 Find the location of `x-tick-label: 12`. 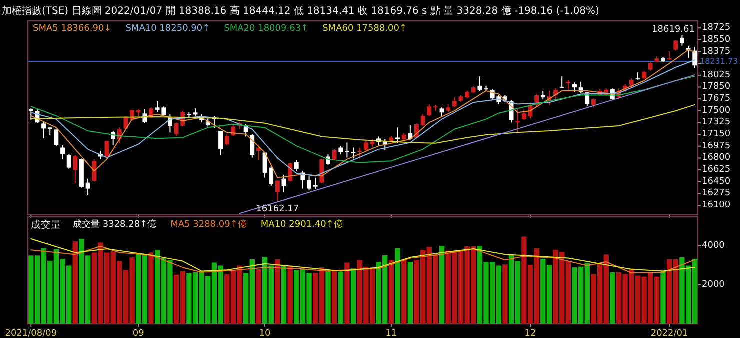

x-tick-label: 12 is located at coordinates (530, 333).